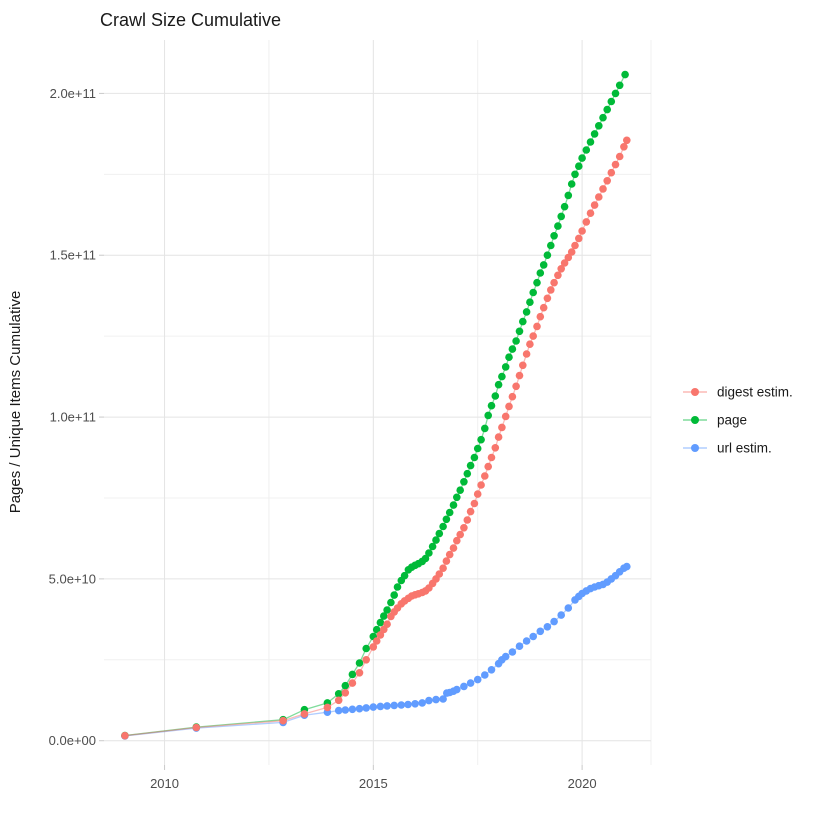 Image resolution: width=826 pixels, height=832 pixels. What do you see at coordinates (732, 420) in the screenshot?
I see `legend-label: page` at bounding box center [732, 420].